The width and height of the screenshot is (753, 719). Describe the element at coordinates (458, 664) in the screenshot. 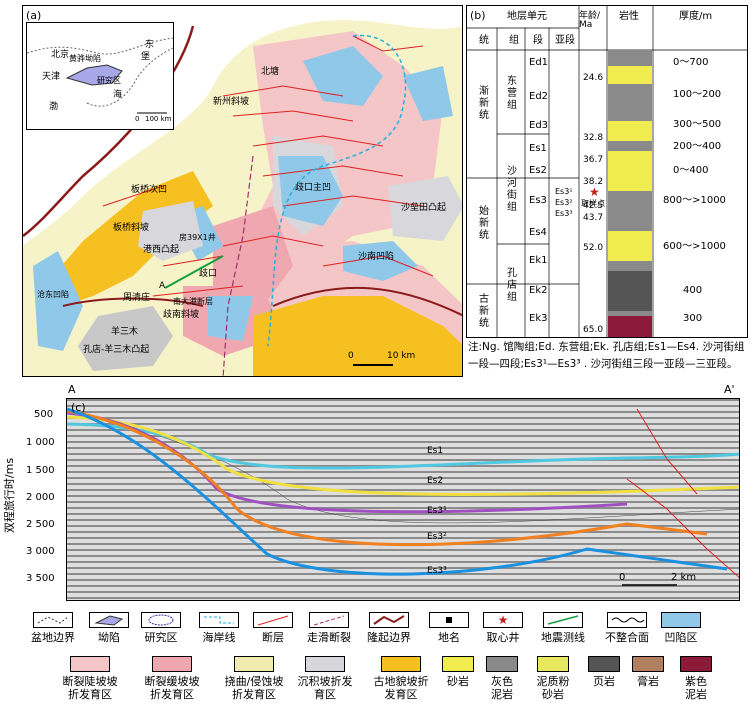

I see `sandstone-swatch` at that location.